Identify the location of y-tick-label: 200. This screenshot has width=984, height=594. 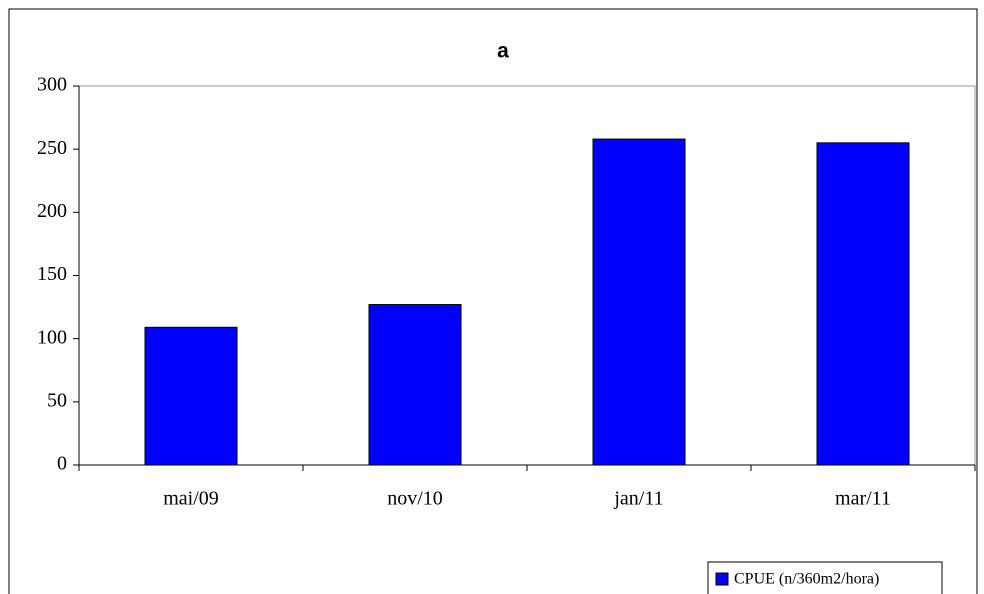
(52, 211).